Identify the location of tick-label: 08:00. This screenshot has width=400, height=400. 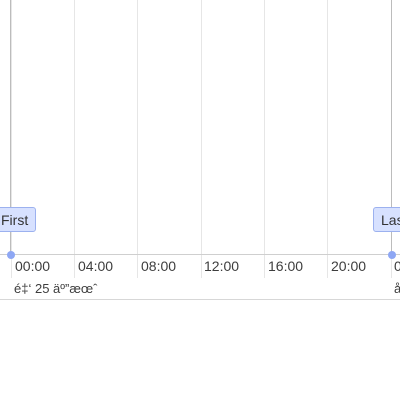
(159, 266).